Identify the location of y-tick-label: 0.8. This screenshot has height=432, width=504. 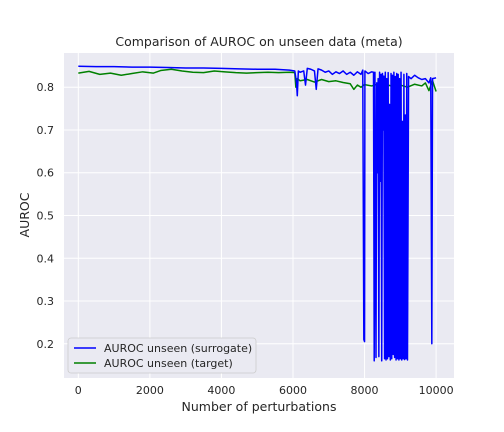
(46, 87).